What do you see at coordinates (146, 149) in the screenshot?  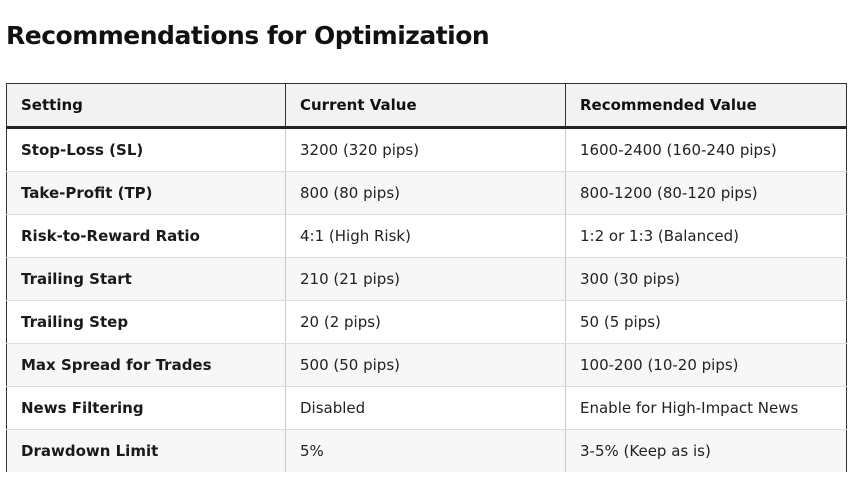 I see `setting-cell: Stop-Loss (SL)` at bounding box center [146, 149].